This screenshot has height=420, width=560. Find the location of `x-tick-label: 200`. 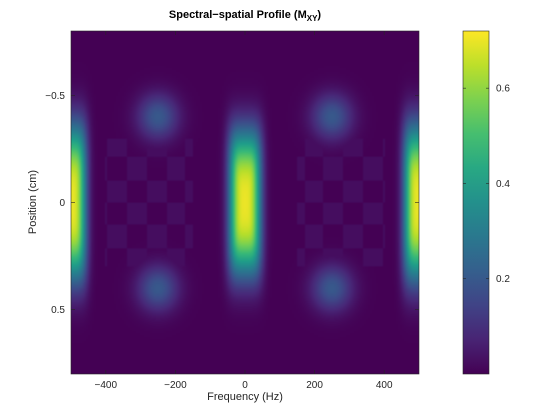

x-tick-label: 200 is located at coordinates (314, 385).